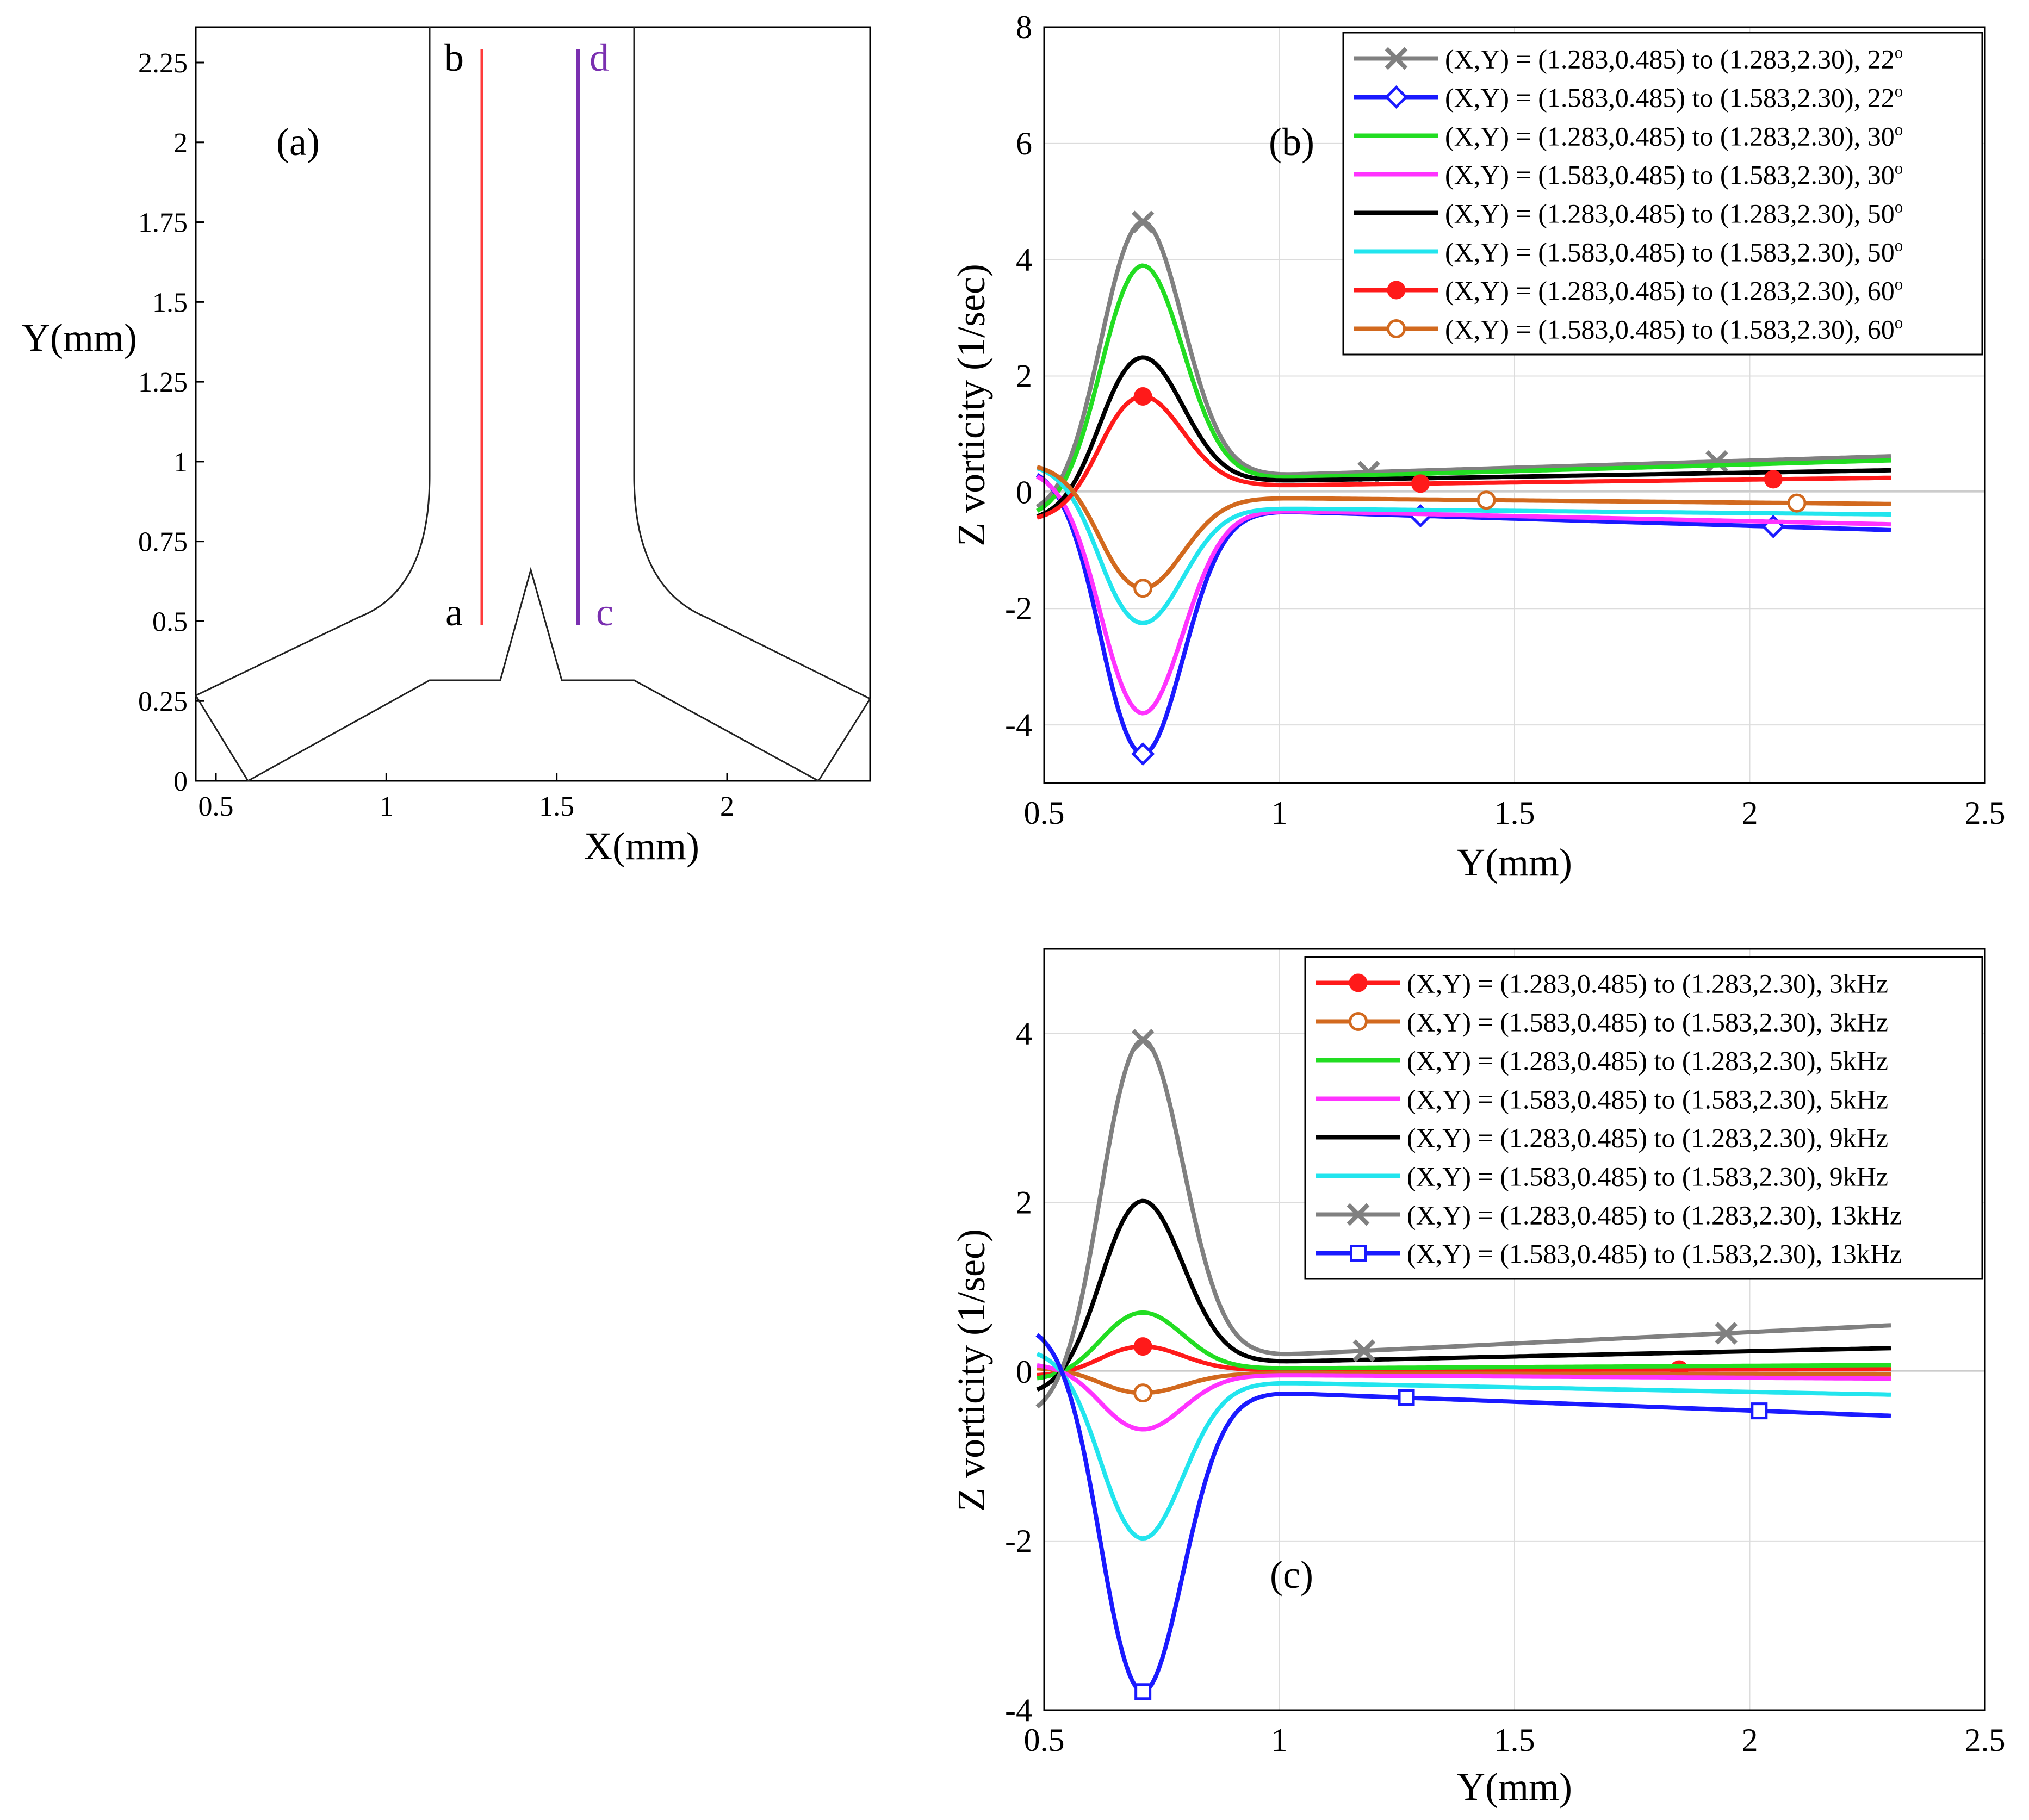  What do you see at coordinates (163, 542) in the screenshot?
I see `panel-a-ytick-label: 0.75` at bounding box center [163, 542].